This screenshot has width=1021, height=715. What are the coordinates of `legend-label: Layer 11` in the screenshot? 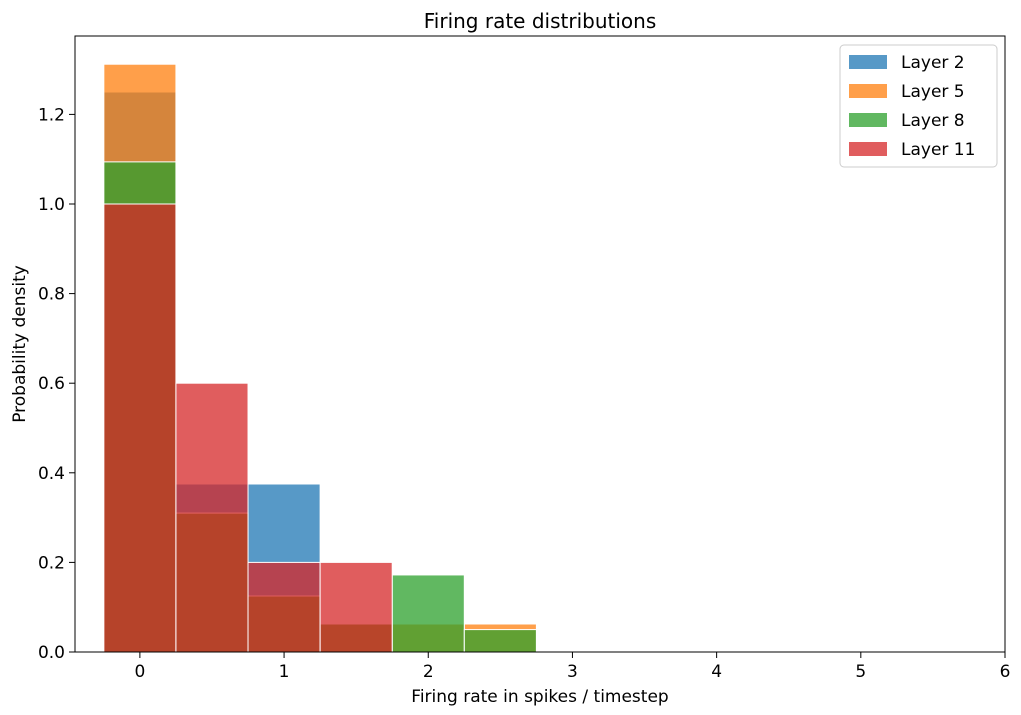 It's located at (938, 150).